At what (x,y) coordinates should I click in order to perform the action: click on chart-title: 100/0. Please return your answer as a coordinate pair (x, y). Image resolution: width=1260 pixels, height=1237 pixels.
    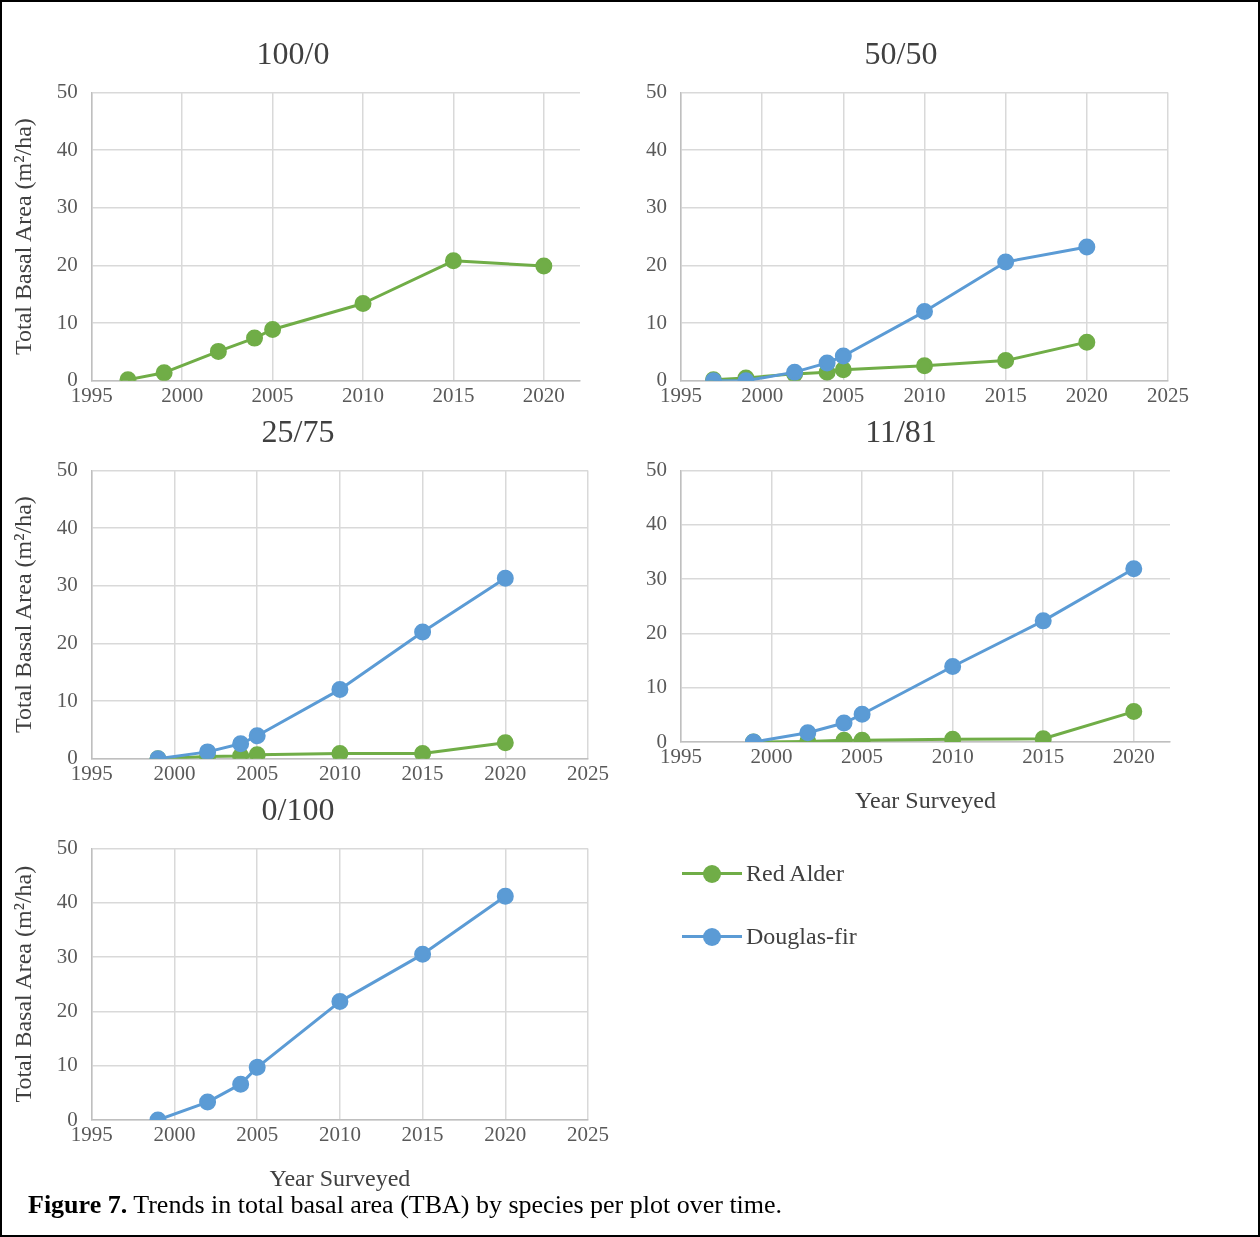
    Looking at the image, I should click on (293, 52).